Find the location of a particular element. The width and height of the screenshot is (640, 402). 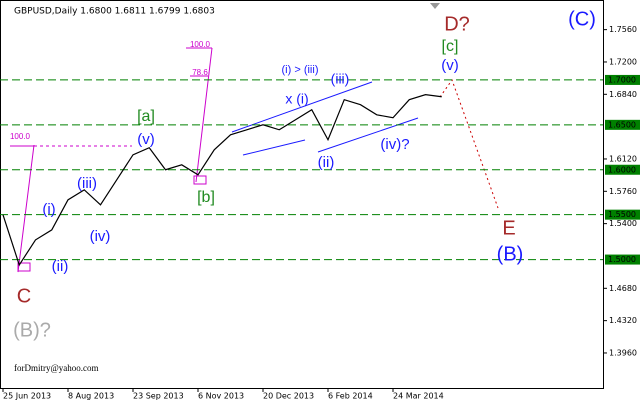

x-tick-label: 25 Jun 2013 is located at coordinates (27, 396).